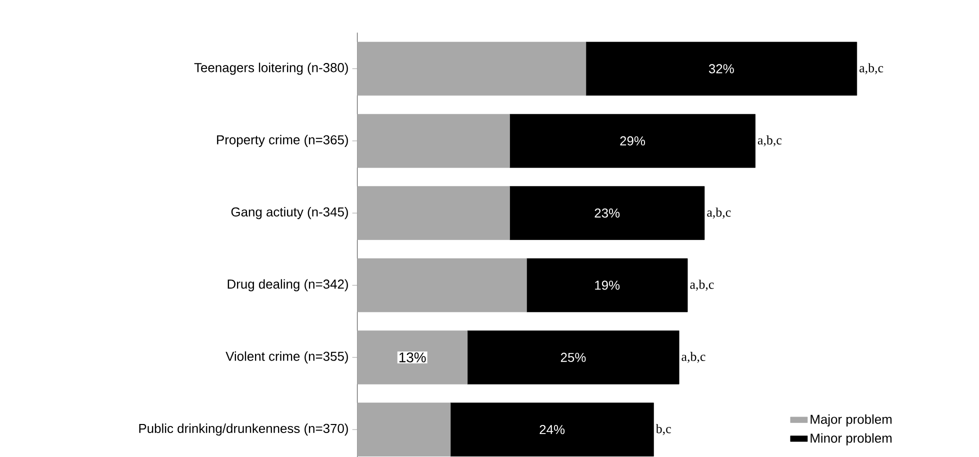 This screenshot has width=979, height=457. What do you see at coordinates (663, 430) in the screenshot?
I see `annotation: b,c` at bounding box center [663, 430].